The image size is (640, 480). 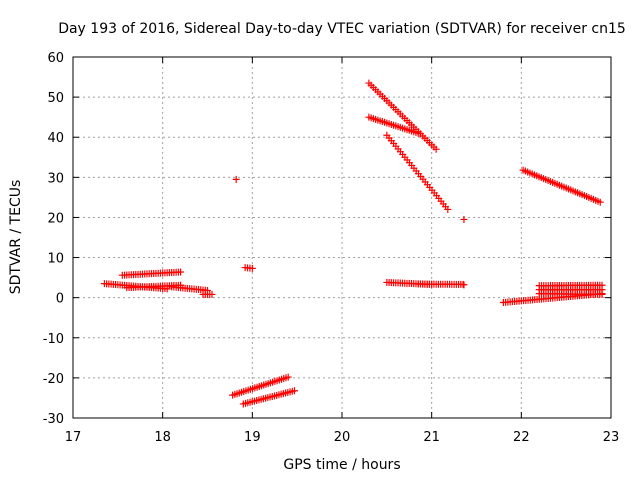 What do you see at coordinates (341, 465) in the screenshot?
I see `x-axis-label: GPS time / hours` at bounding box center [341, 465].